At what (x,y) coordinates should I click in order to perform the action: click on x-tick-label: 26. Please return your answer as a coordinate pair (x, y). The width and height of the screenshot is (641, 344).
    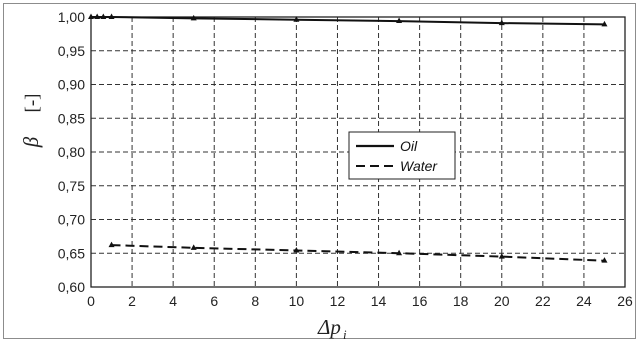
    Looking at the image, I should click on (625, 301).